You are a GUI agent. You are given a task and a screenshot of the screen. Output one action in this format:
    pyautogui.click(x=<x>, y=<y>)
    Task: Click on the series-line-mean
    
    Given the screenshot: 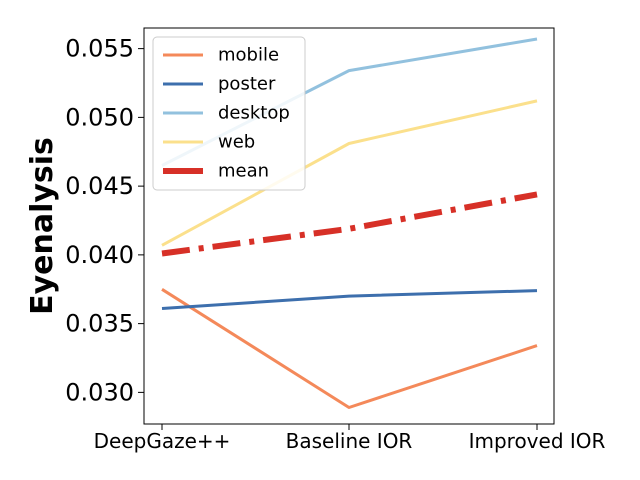 What is the action you would take?
    pyautogui.click(x=349, y=224)
    